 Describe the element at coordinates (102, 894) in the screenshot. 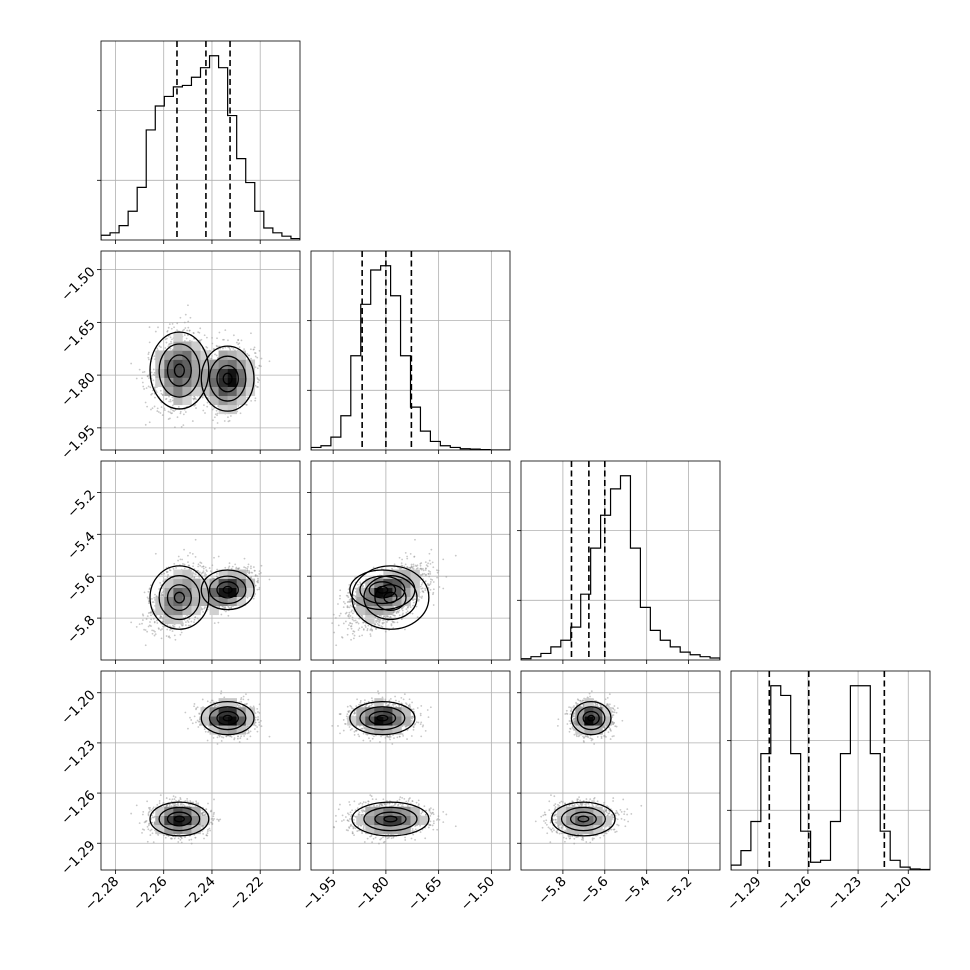

I see `x-tick-label: −2.28` at that location.